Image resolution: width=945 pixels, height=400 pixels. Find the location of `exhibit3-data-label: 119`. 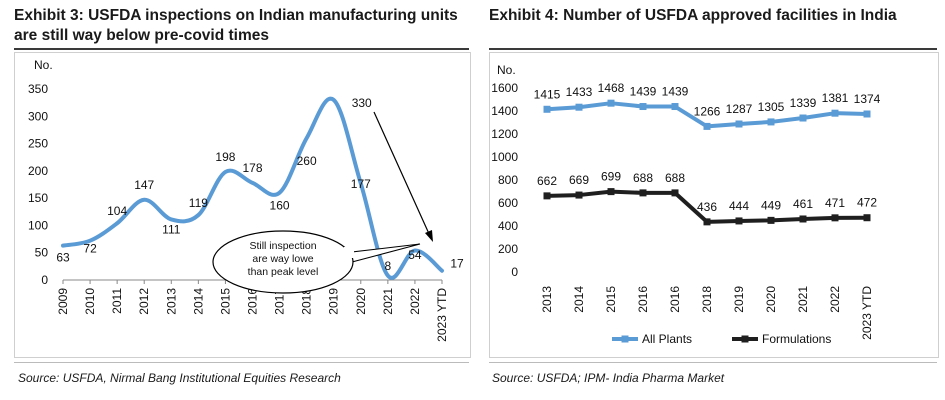

exhibit3-data-label: 119 is located at coordinates (198, 203).